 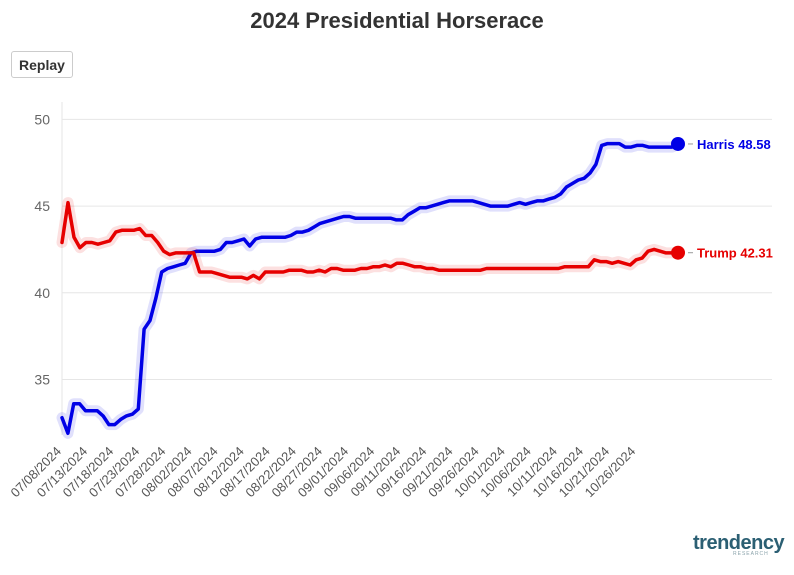 What do you see at coordinates (751, 554) in the screenshot?
I see `logo-subtext: RESEARCH` at bounding box center [751, 554].